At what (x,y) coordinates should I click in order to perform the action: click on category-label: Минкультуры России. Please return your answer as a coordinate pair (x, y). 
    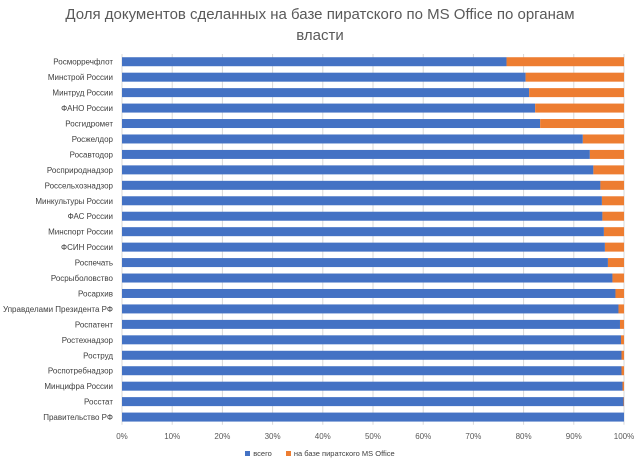
    Looking at the image, I should click on (74, 201).